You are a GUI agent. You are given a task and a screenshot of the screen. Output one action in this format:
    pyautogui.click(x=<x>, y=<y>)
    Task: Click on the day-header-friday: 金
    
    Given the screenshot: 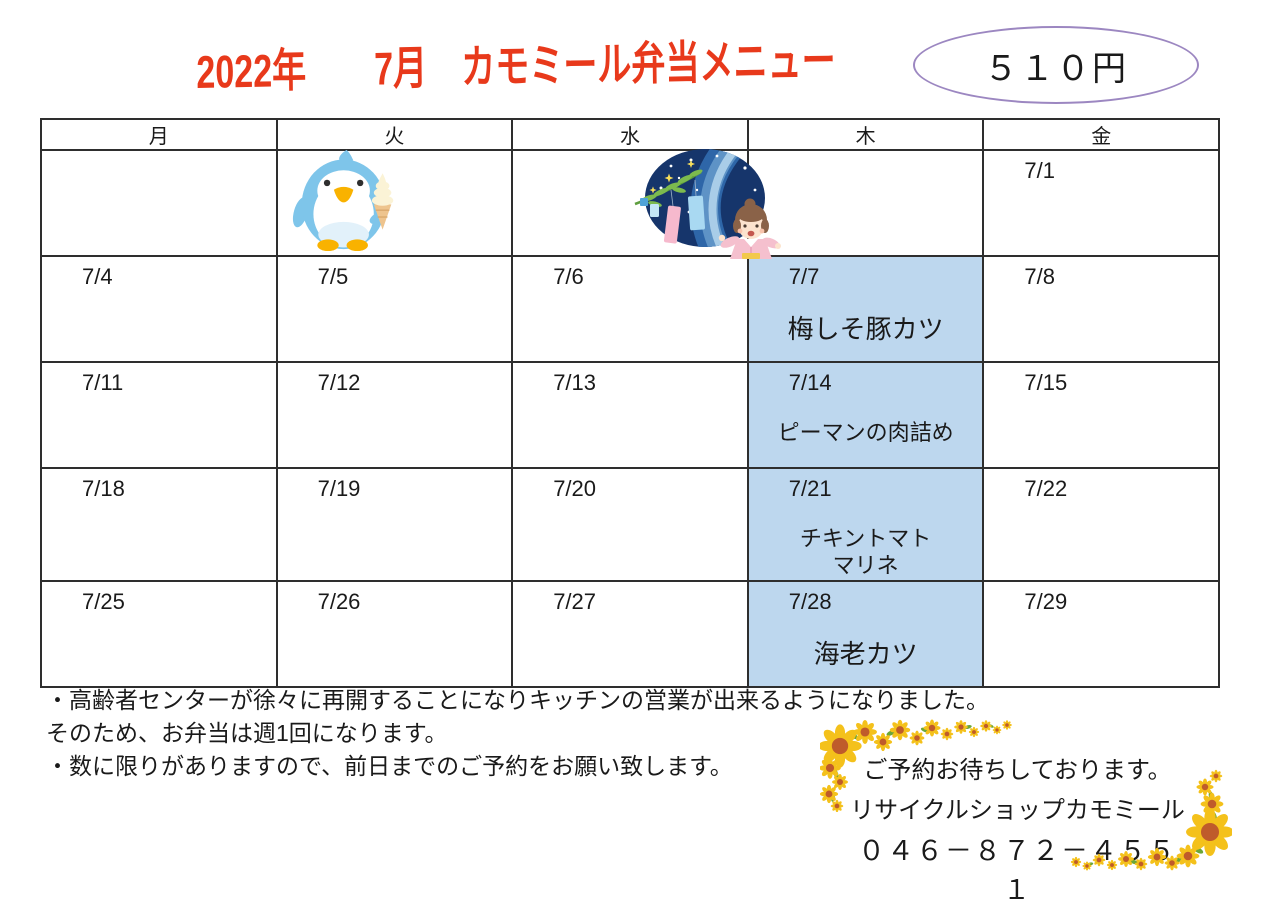 What is the action you would take?
    pyautogui.click(x=1101, y=134)
    